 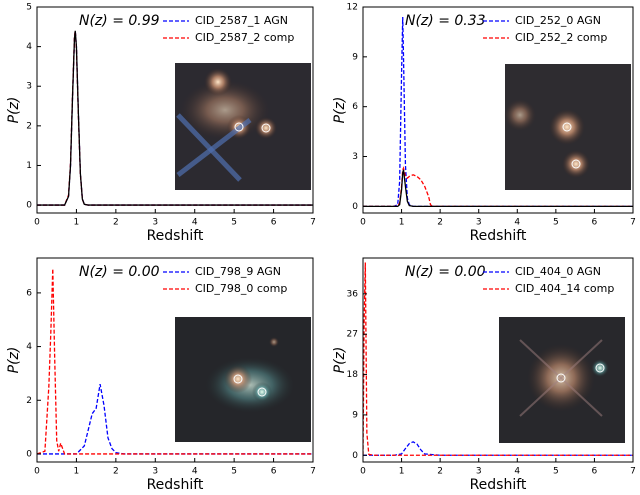 What do you see at coordinates (558, 20) in the screenshot?
I see `legend-label: CID_252_0 AGN` at bounding box center [558, 20].